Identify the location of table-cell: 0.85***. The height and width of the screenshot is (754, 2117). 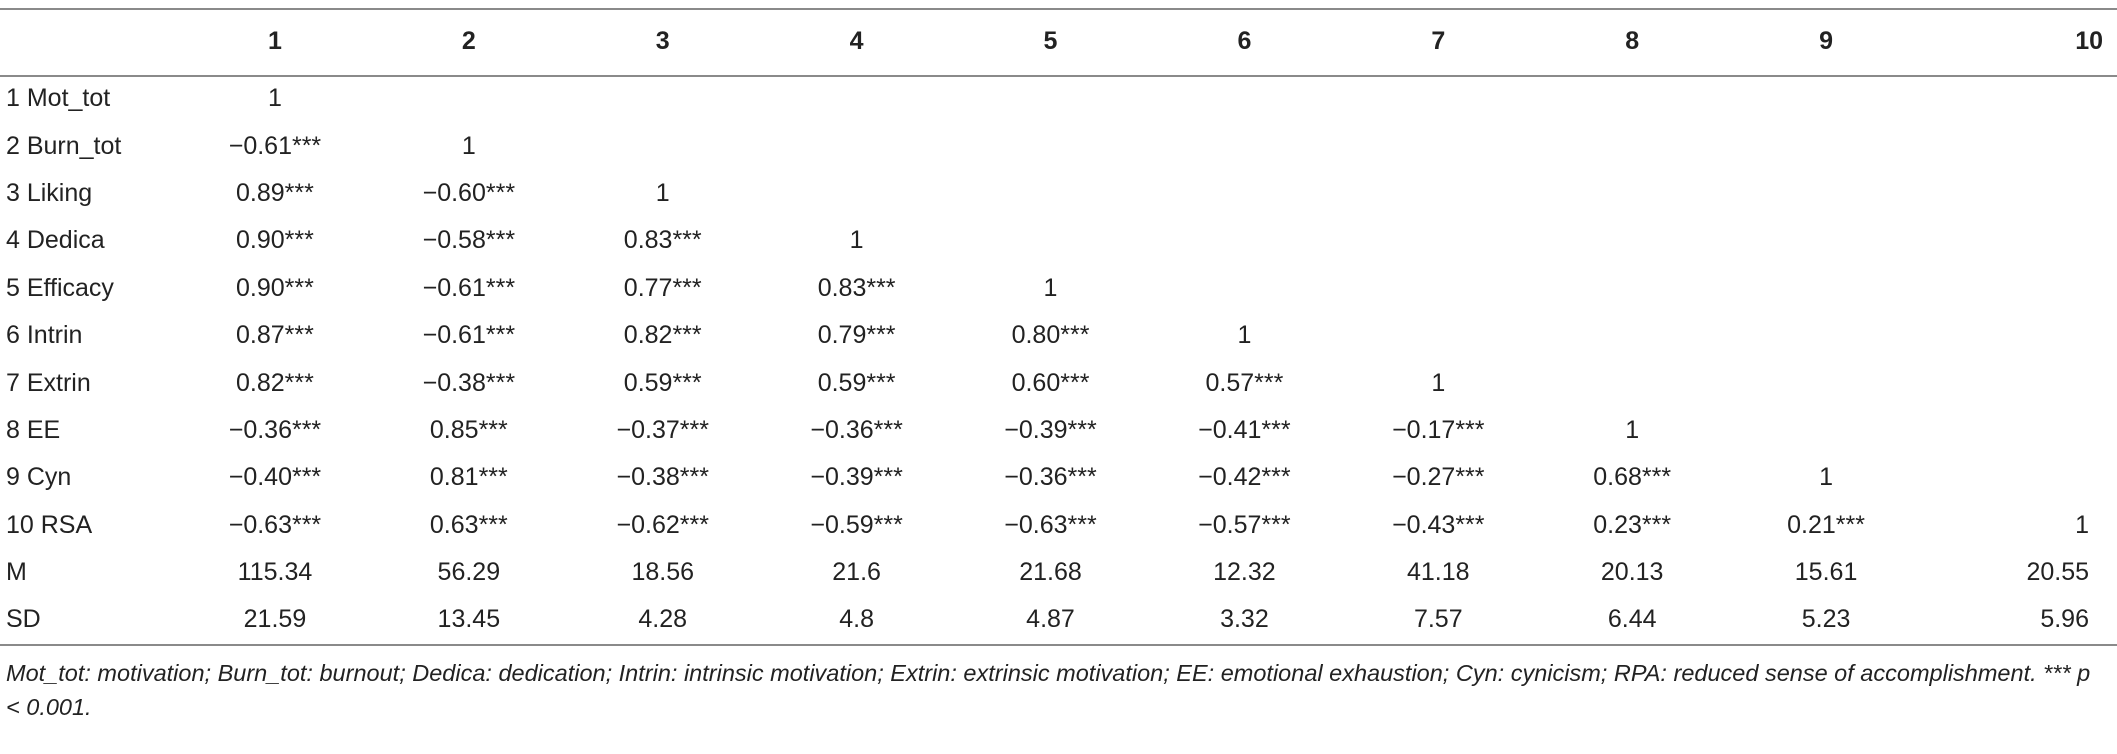
(468, 429).